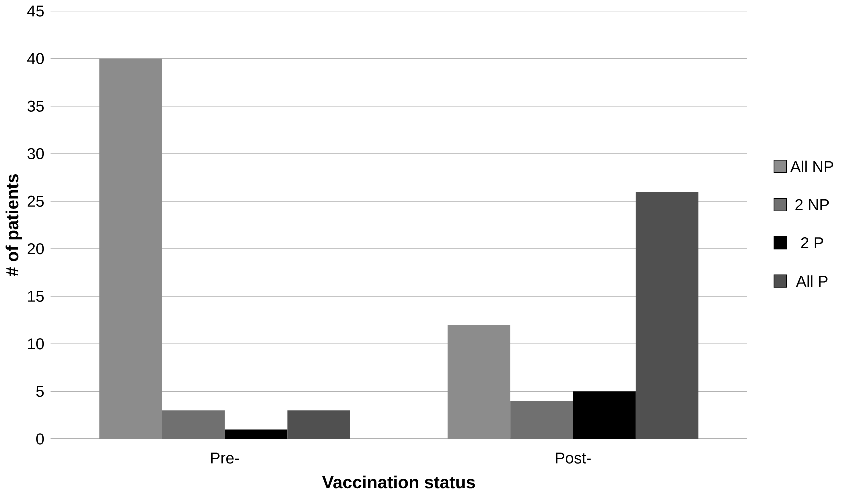 The height and width of the screenshot is (495, 843). Describe the element at coordinates (812, 282) in the screenshot. I see `legend-label: All P` at that location.